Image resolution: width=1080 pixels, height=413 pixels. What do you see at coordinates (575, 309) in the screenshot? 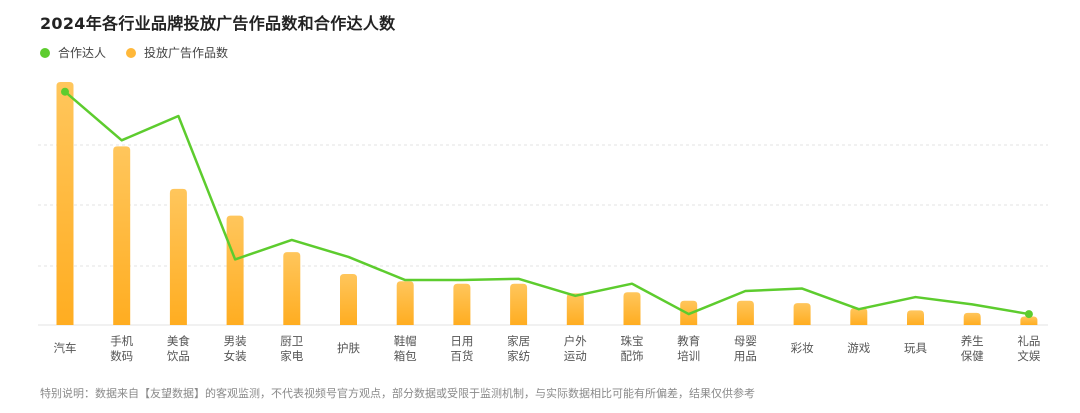
I see `bar-户外运动` at bounding box center [575, 309].